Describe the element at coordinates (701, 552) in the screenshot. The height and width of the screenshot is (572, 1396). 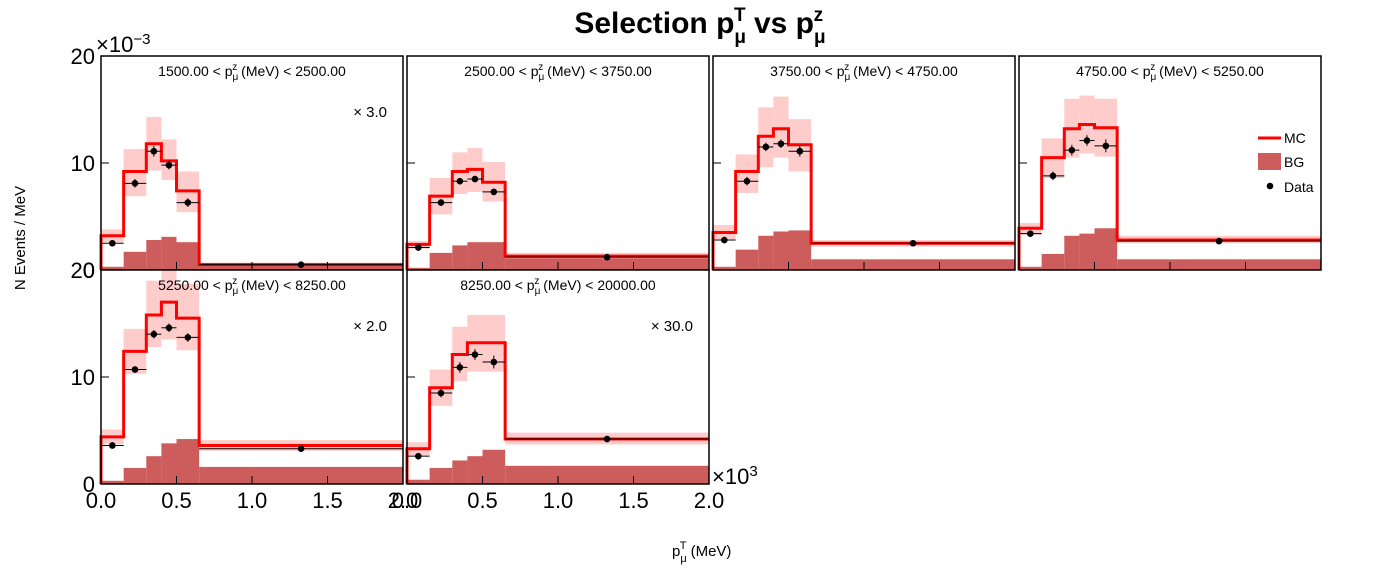
I see `x-axis-title: pμT (MeV)` at that location.